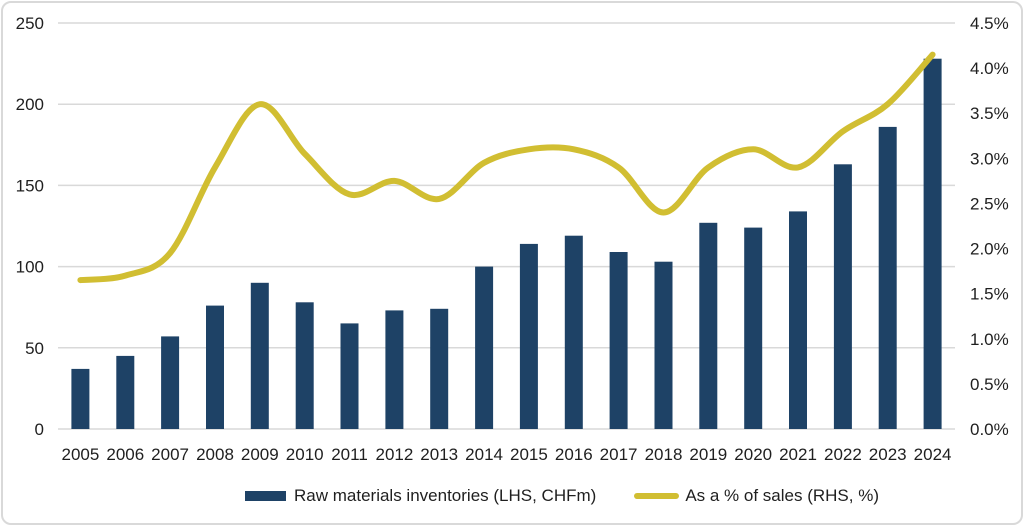 The width and height of the screenshot is (1024, 526). I want to click on left-axis-tick-250: 250, so click(30, 23).